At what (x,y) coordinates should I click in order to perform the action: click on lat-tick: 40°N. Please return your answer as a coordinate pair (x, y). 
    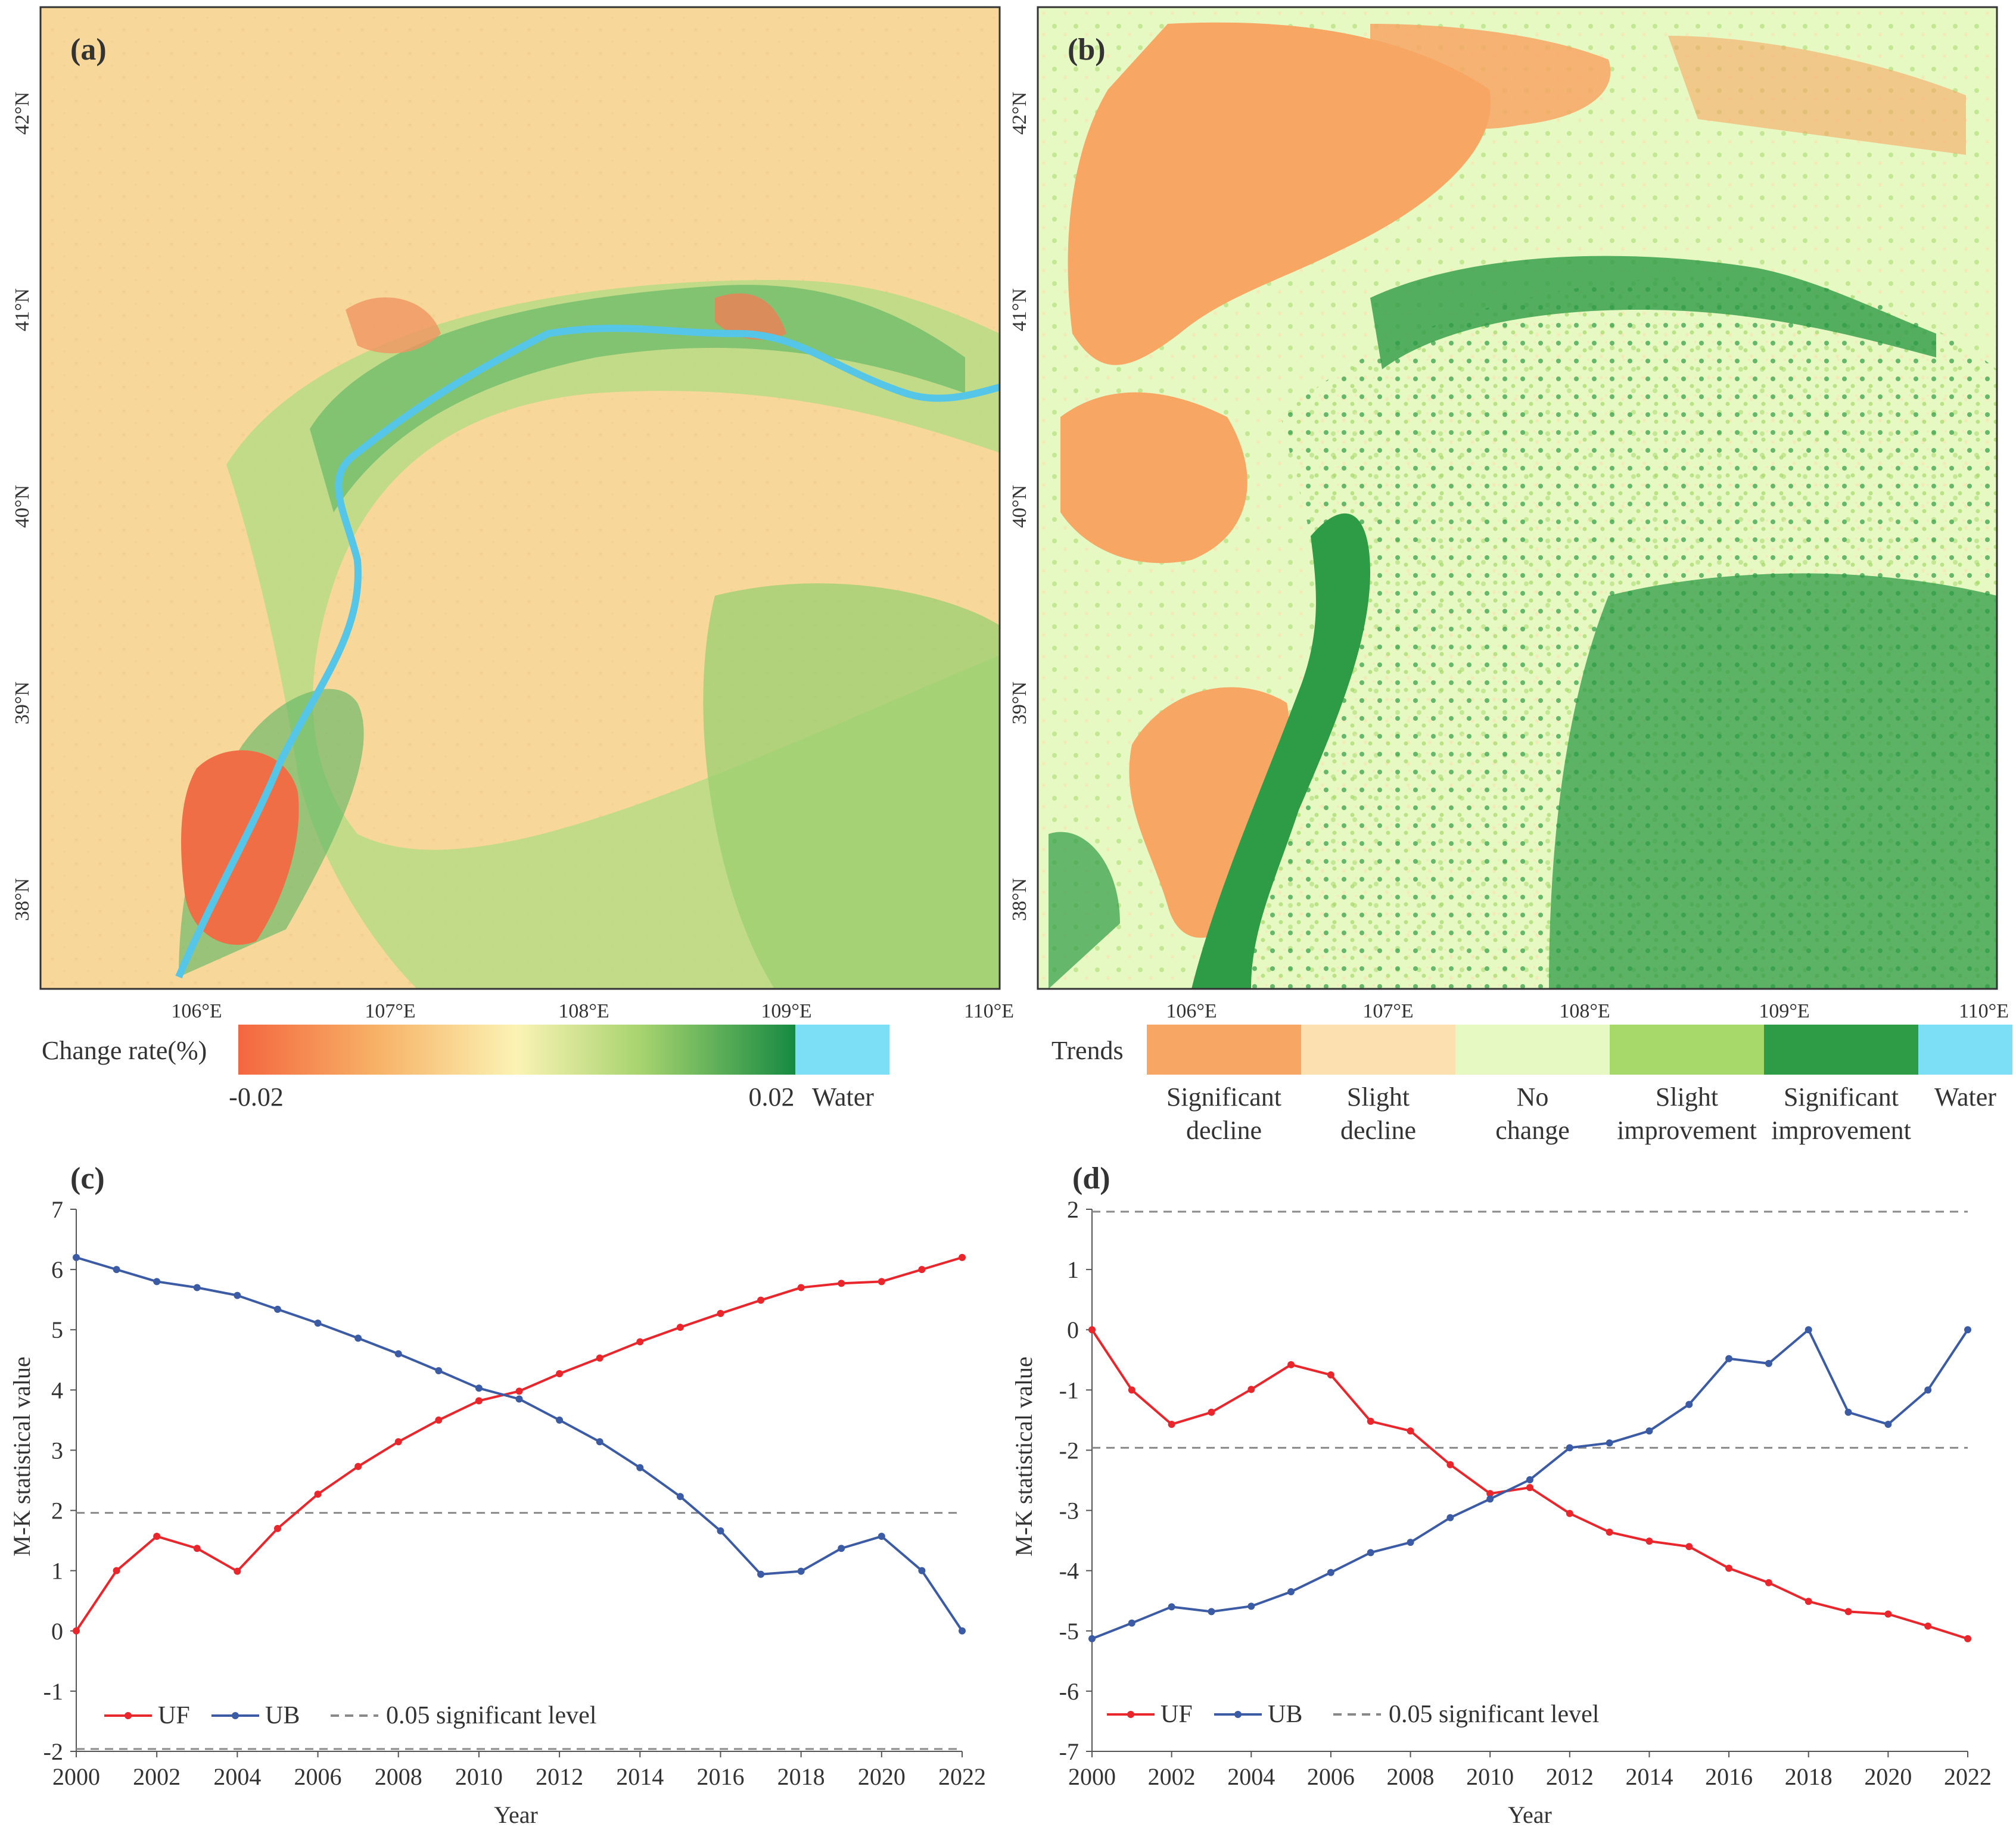
    Looking at the image, I should click on (1020, 506).